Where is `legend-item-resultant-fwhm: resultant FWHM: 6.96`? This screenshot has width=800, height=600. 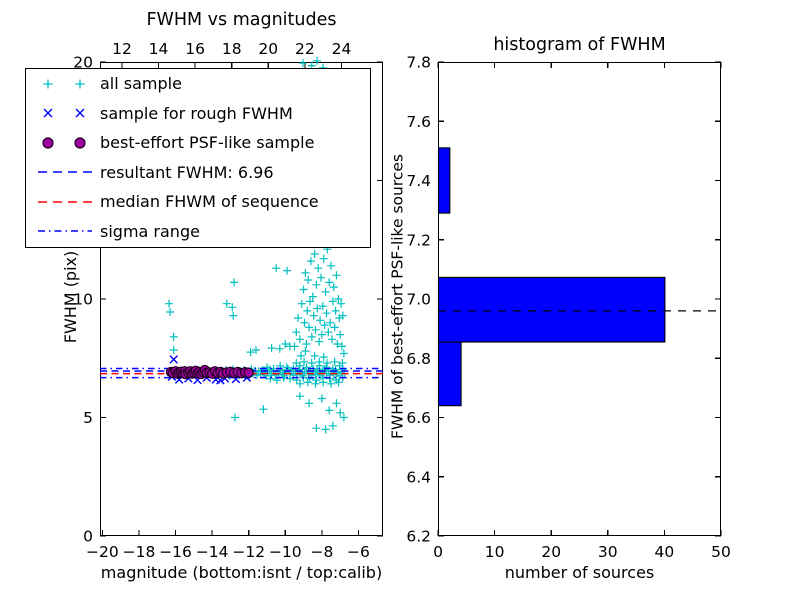 legend-item-resultant-fwhm: resultant FWHM: 6.96 is located at coordinates (198, 173).